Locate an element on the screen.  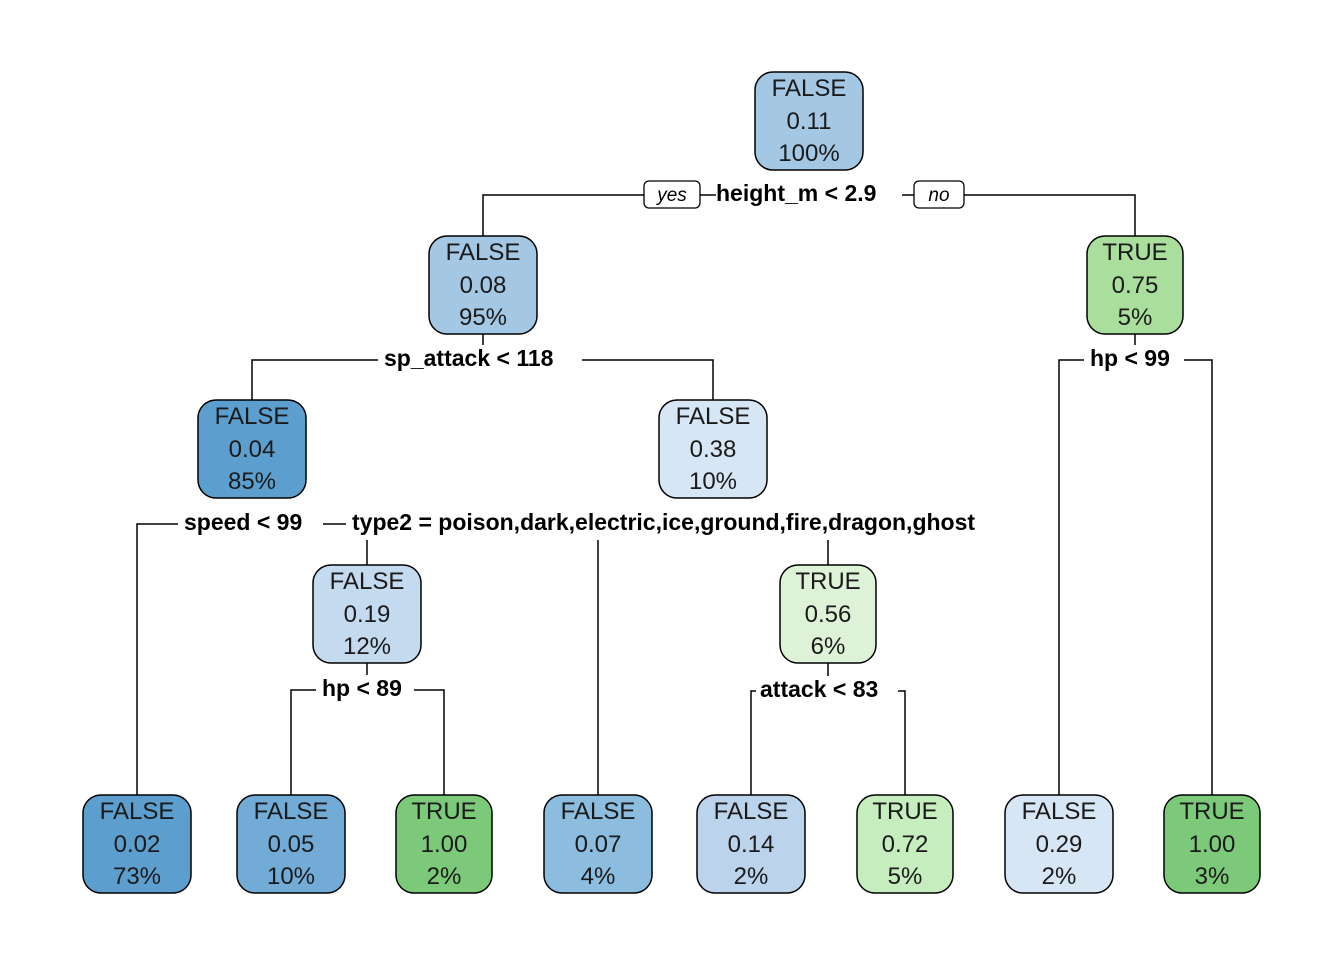
leaf-node: TRUE 1.00 3% is located at coordinates (1212, 844).